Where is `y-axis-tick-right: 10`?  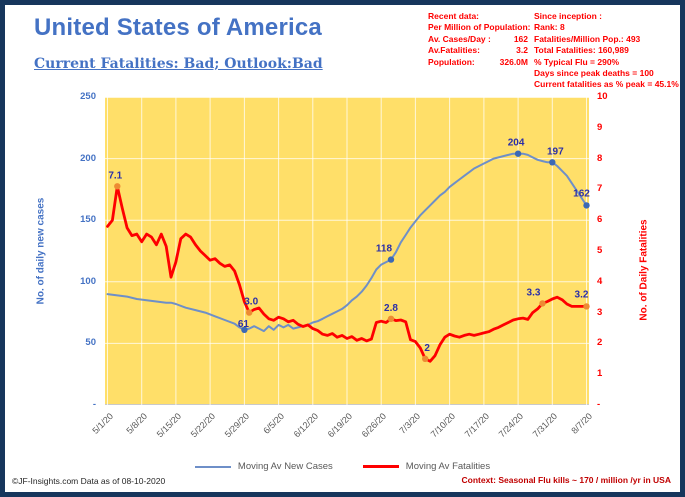
y-axis-tick-right: 10 is located at coordinates (602, 96).